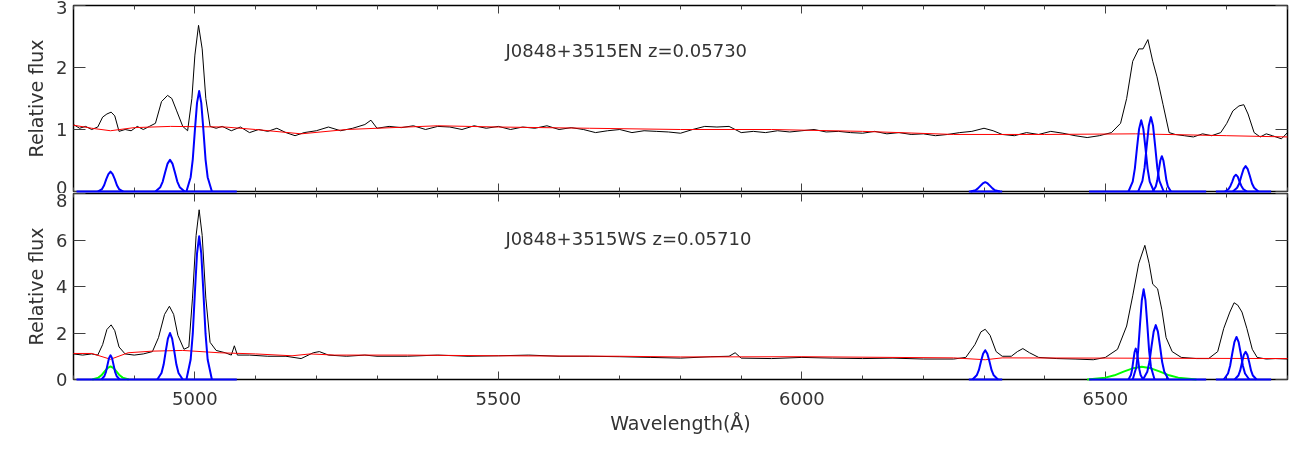 This screenshot has height=455, width=1300. Describe the element at coordinates (1105, 398) in the screenshot. I see `x-tick-label: 6500` at that location.